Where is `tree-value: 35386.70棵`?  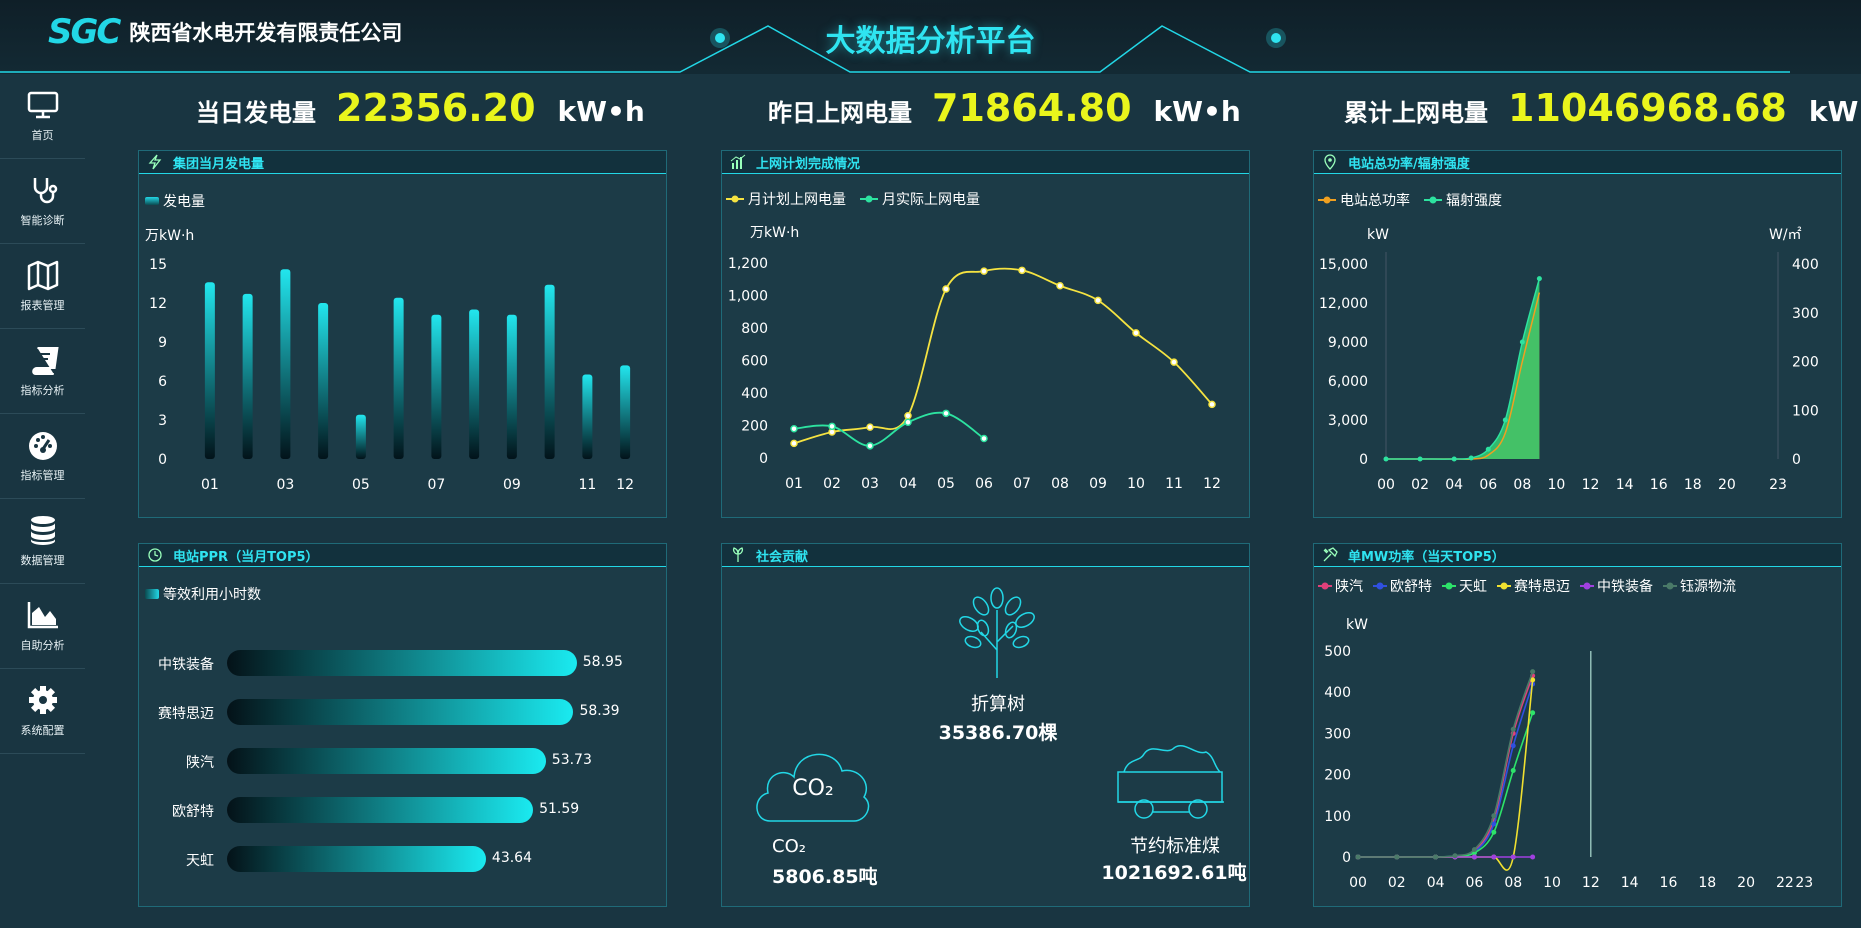 tree-value: 35386.70棵 is located at coordinates (998, 733).